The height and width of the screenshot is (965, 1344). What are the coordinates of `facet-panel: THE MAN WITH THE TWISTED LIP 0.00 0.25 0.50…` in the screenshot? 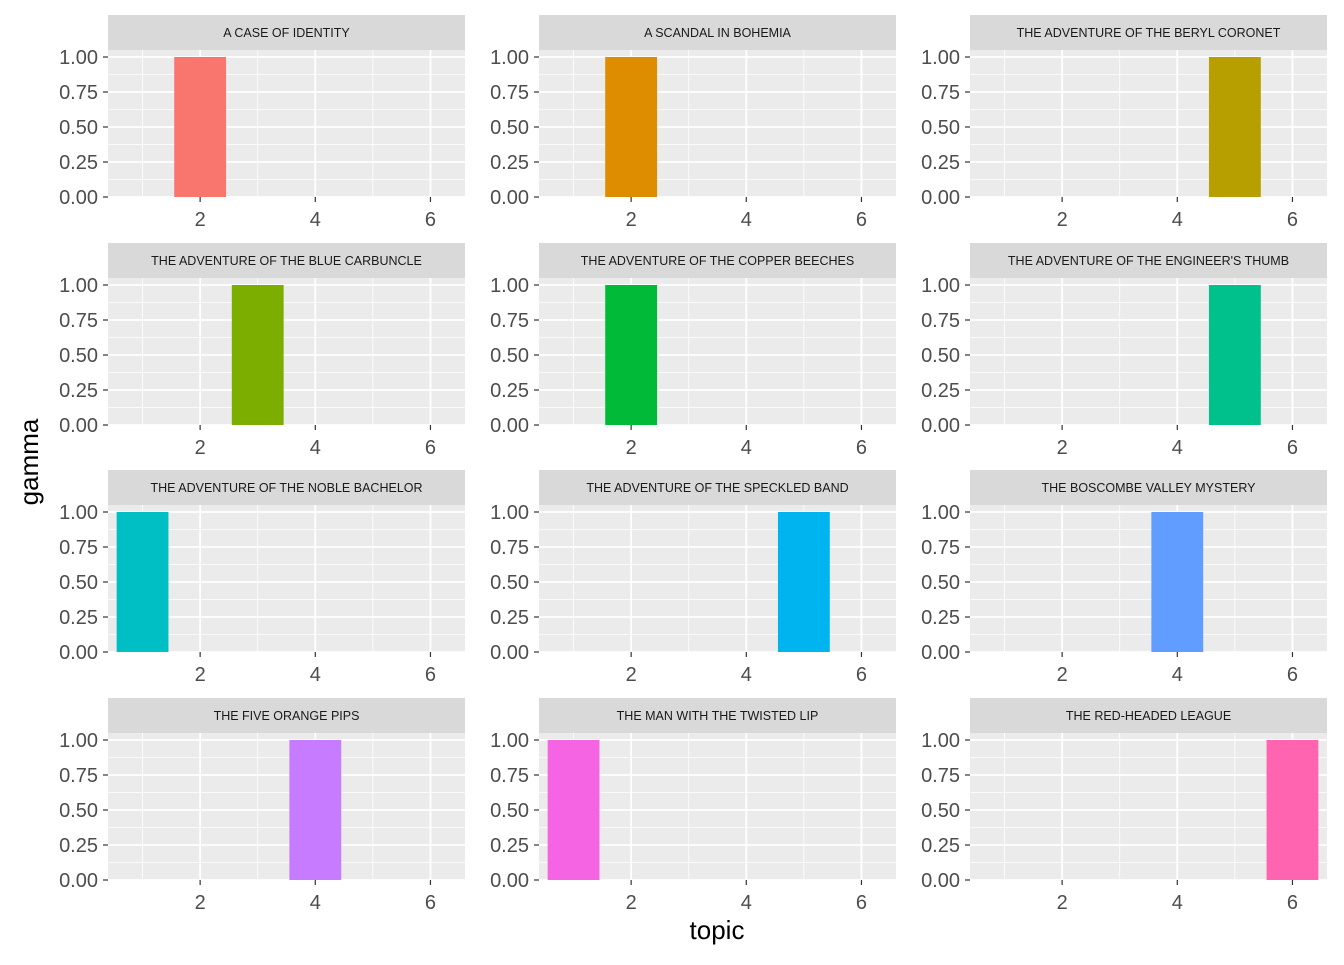 It's located at (693, 806).